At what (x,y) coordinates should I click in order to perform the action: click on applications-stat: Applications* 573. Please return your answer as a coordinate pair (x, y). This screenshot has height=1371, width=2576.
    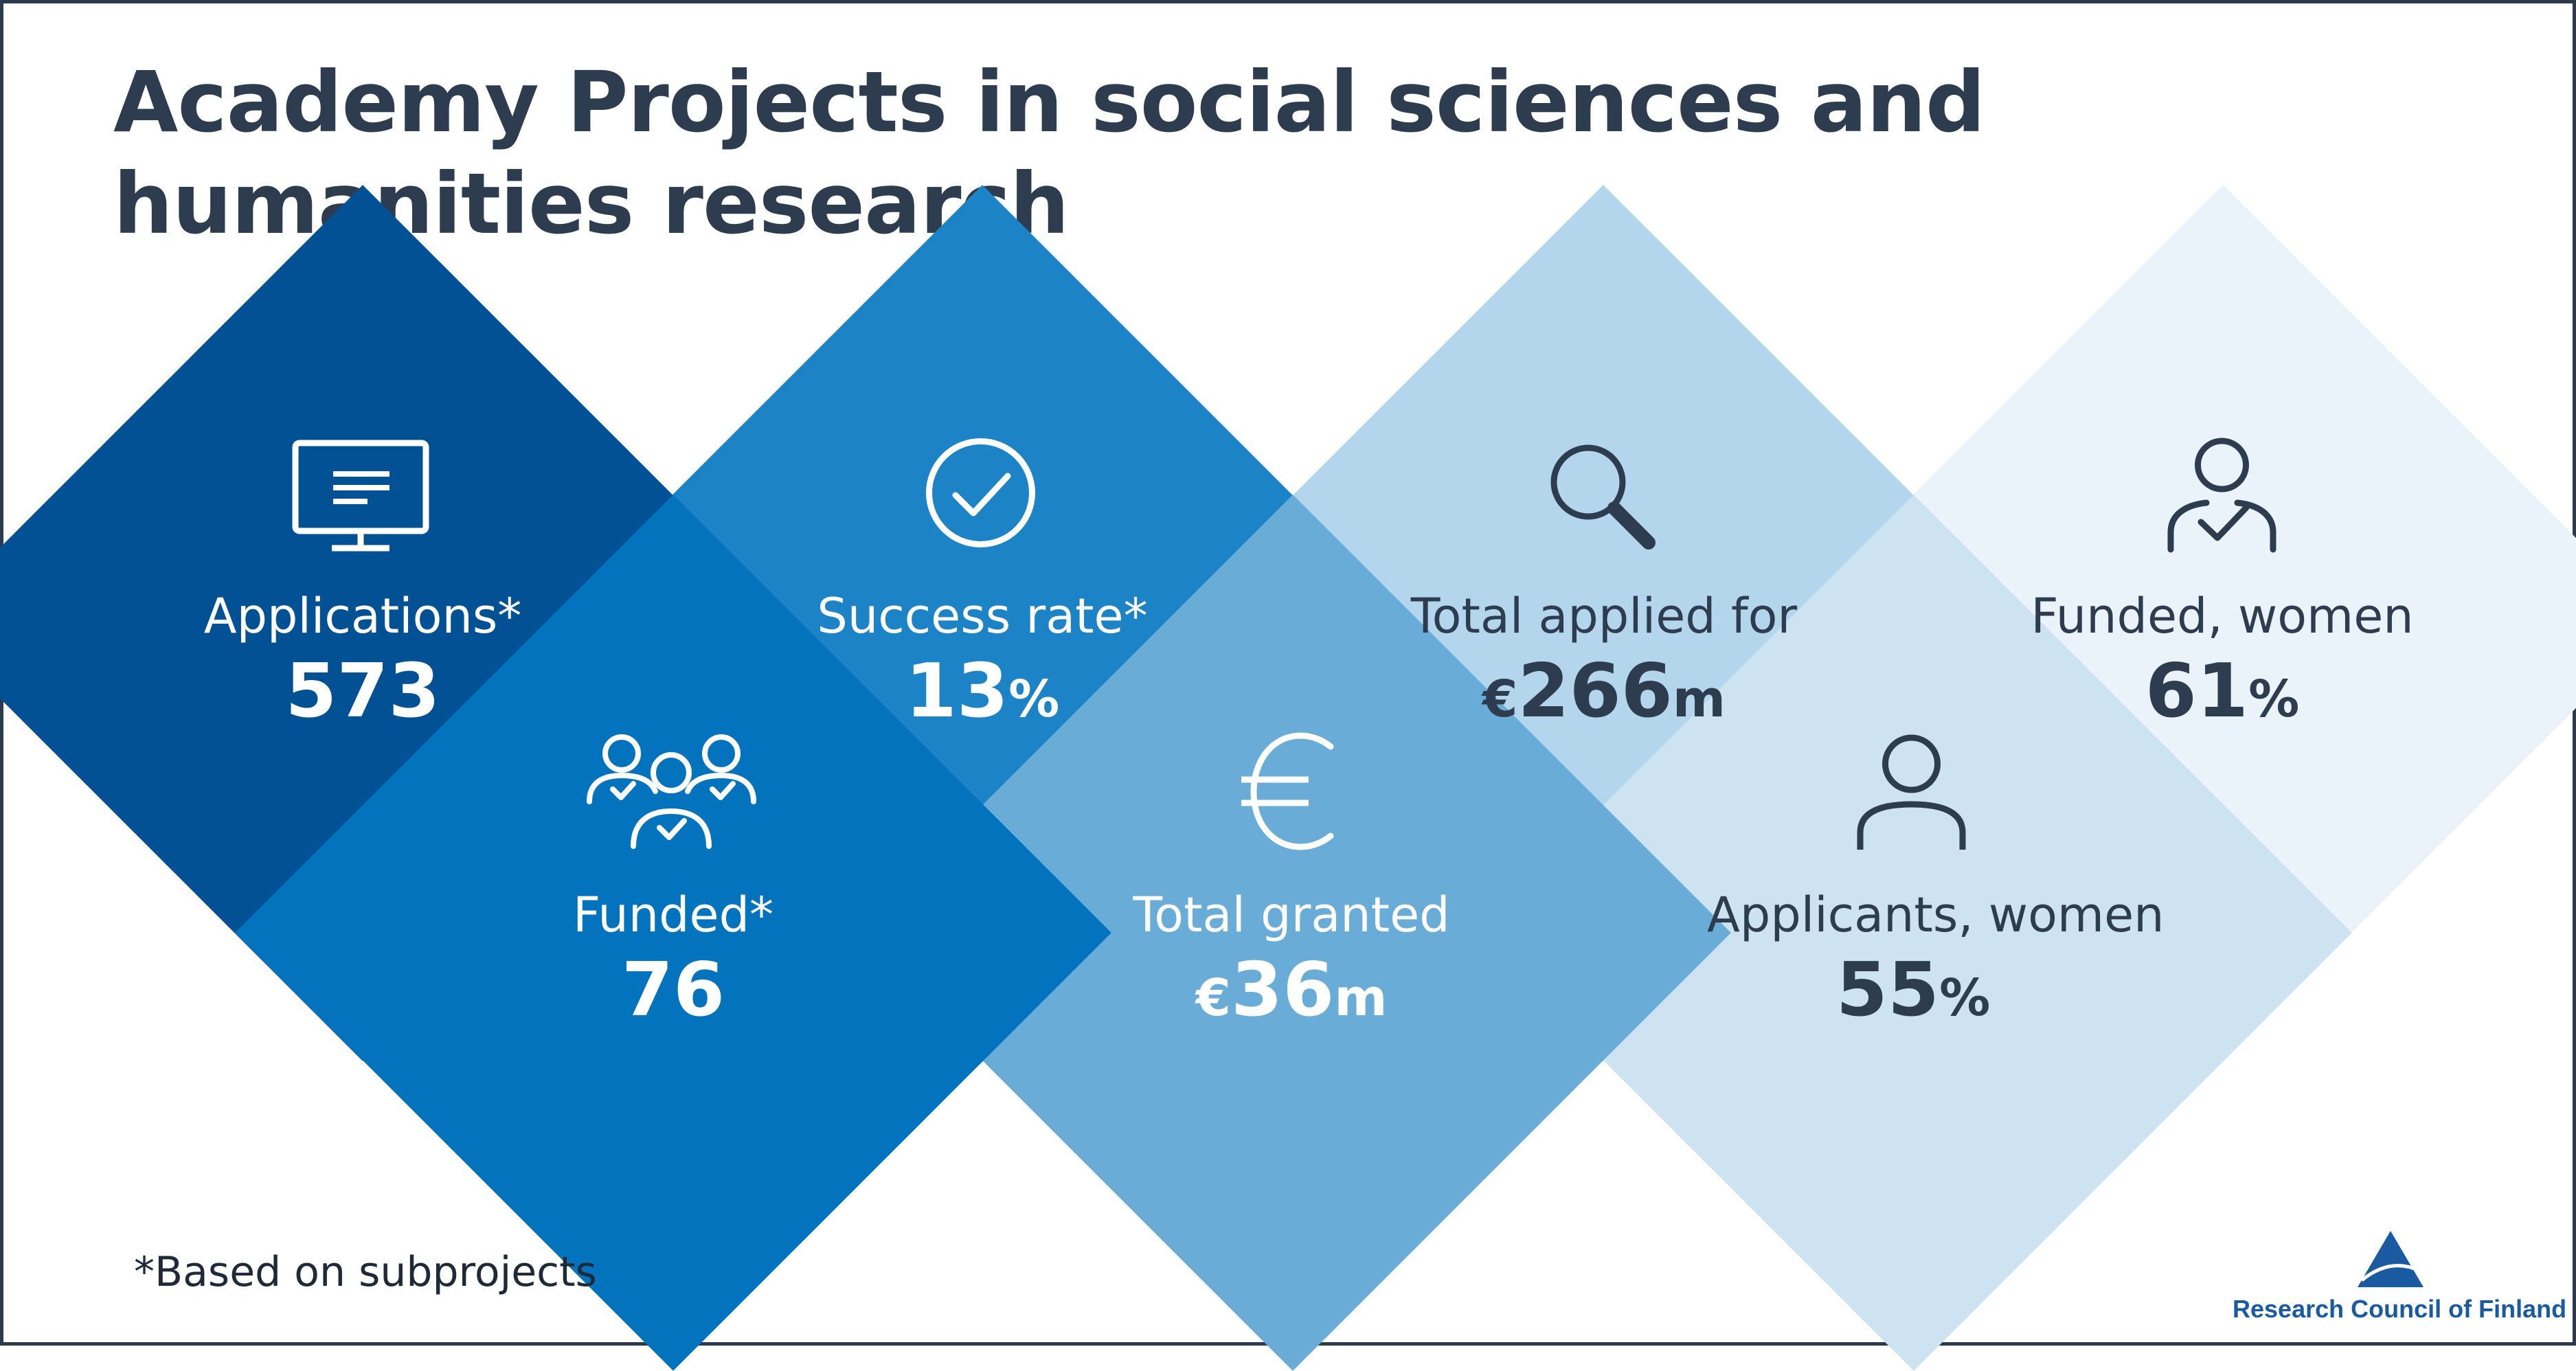
    Looking at the image, I should click on (363, 660).